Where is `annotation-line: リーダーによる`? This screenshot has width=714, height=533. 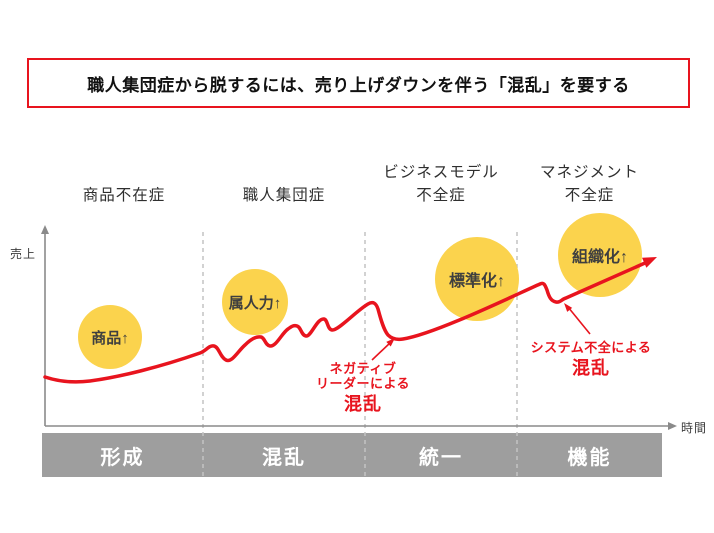 annotation-line: リーダーによる is located at coordinates (363, 383).